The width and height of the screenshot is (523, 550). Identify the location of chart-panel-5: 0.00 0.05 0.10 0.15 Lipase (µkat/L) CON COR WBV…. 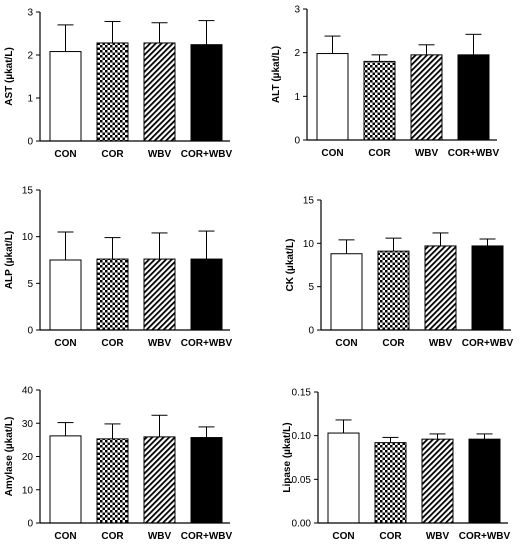
(396, 465).